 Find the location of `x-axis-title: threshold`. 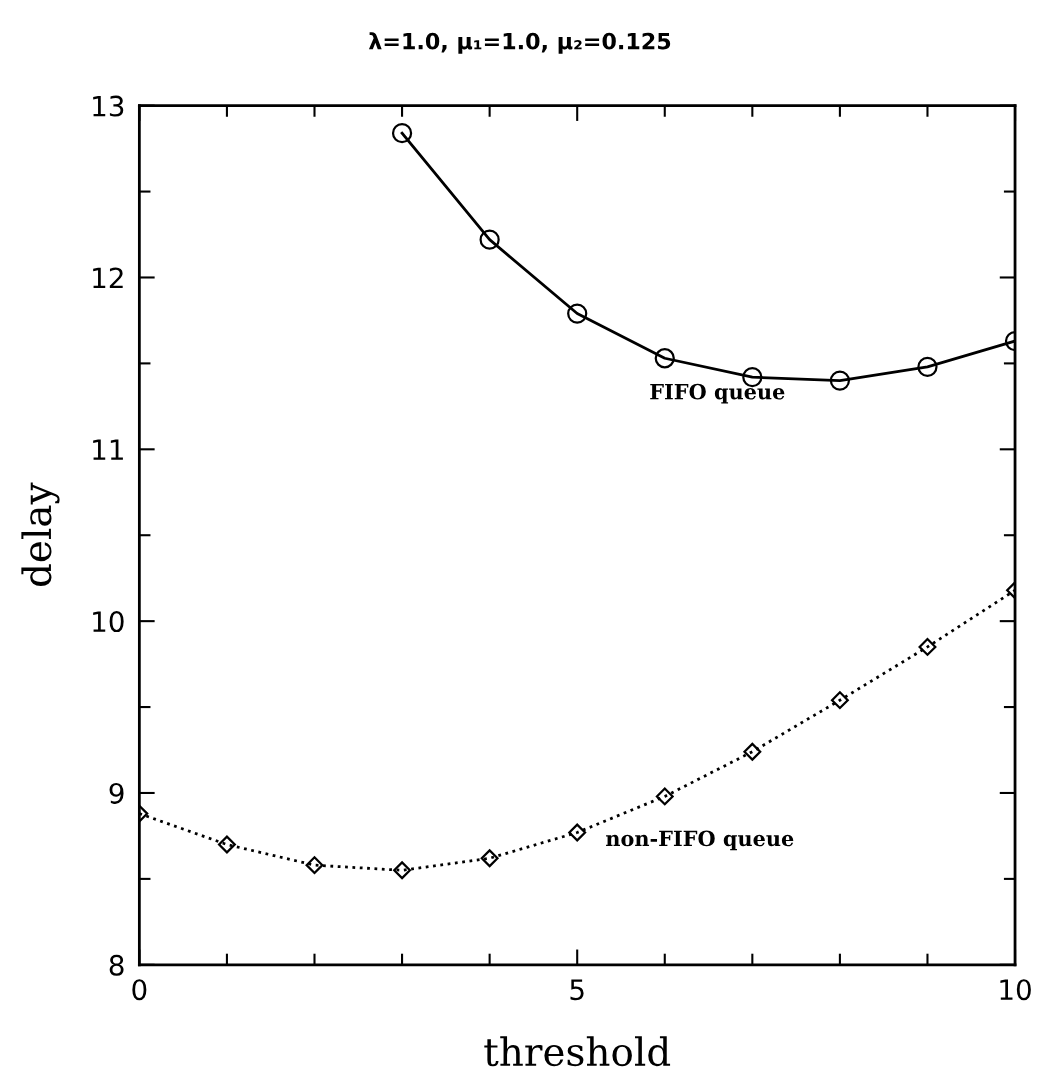

x-axis-title: threshold is located at coordinates (577, 1051).